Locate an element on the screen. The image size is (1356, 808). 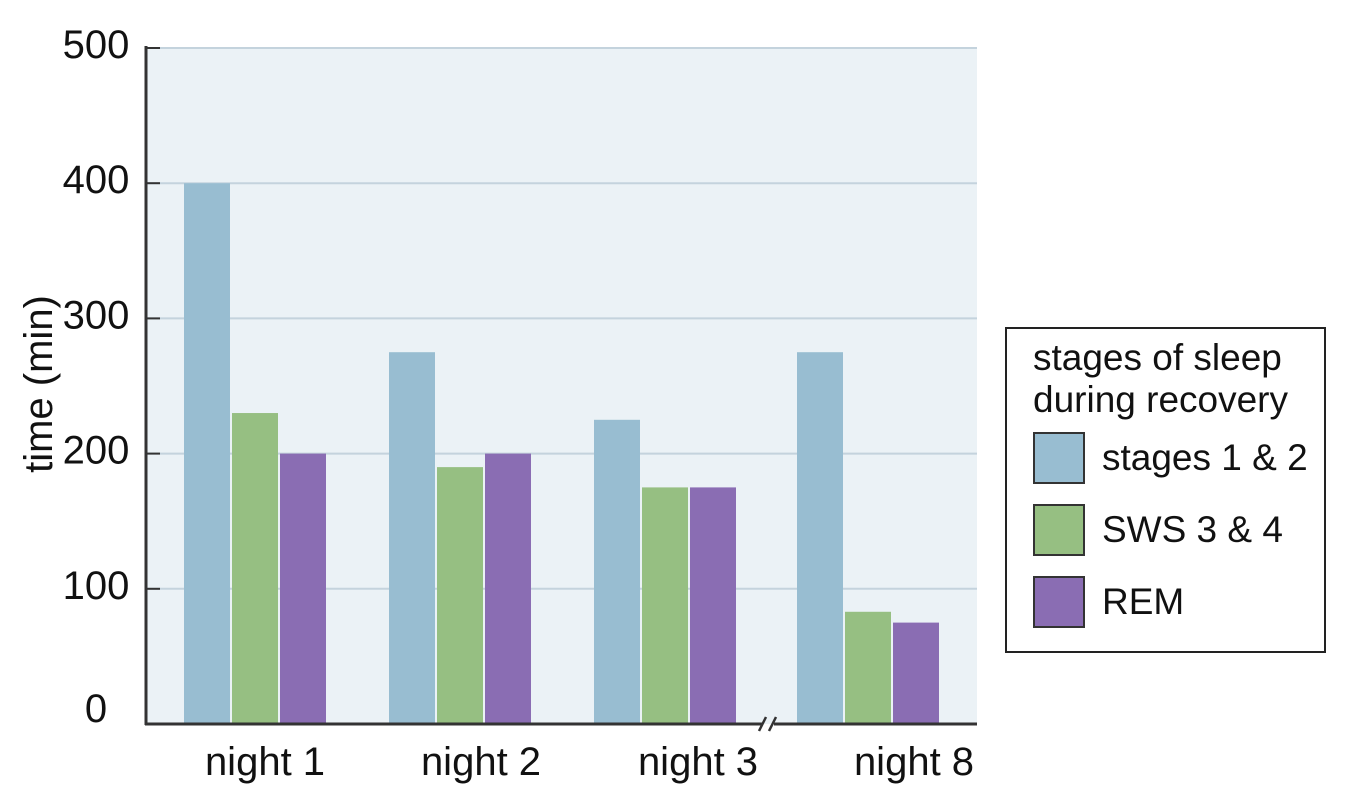
legend-item-rem: REM is located at coordinates (1183, 603).